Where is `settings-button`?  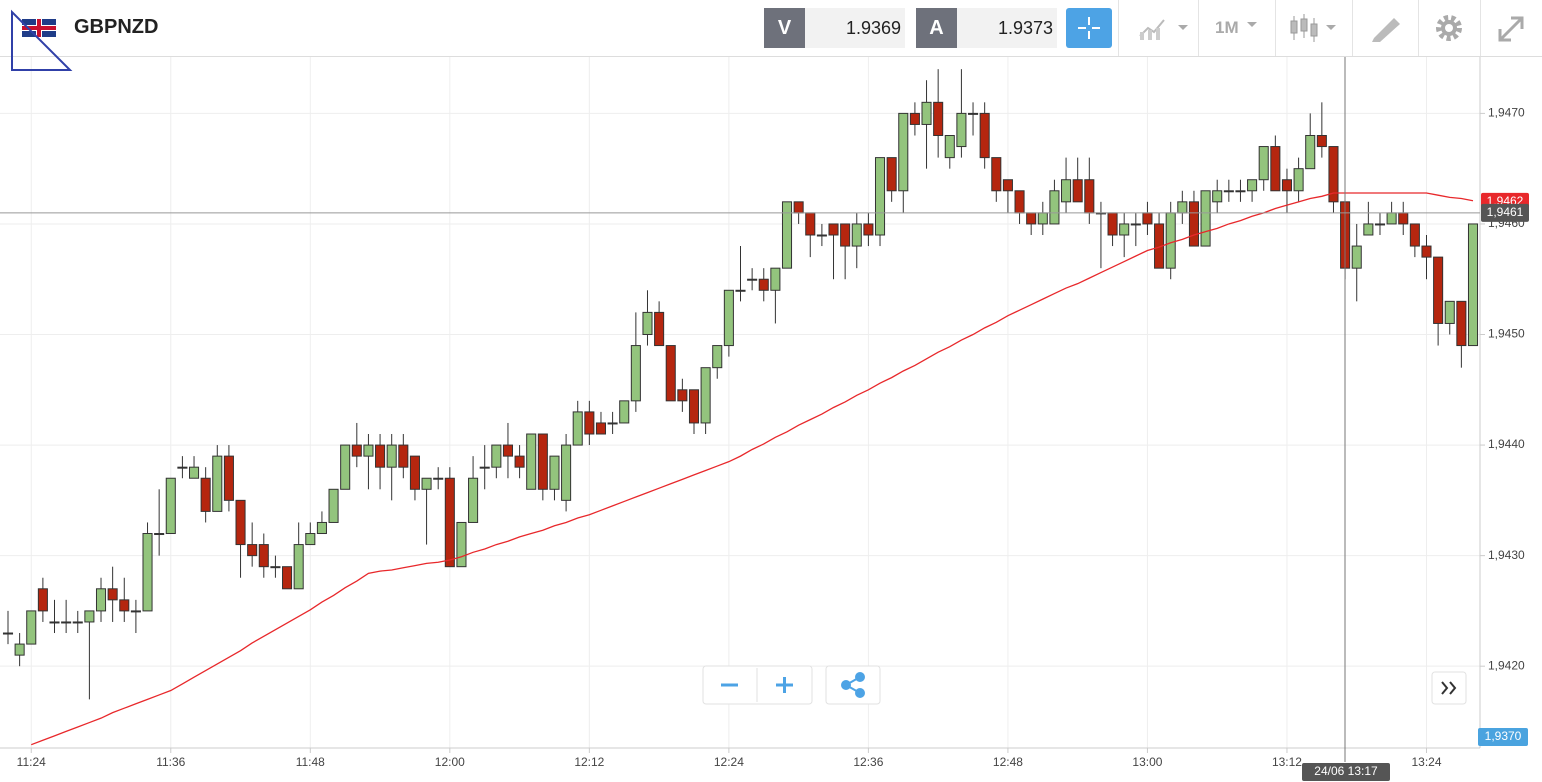
settings-button is located at coordinates (1449, 28).